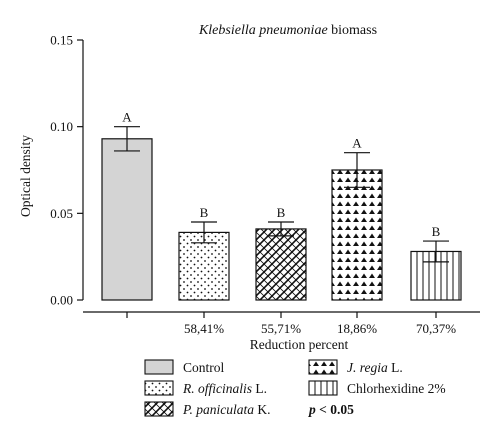  Describe the element at coordinates (396, 388) in the screenshot. I see `legend-label: Chlorhexidine 2%` at that location.